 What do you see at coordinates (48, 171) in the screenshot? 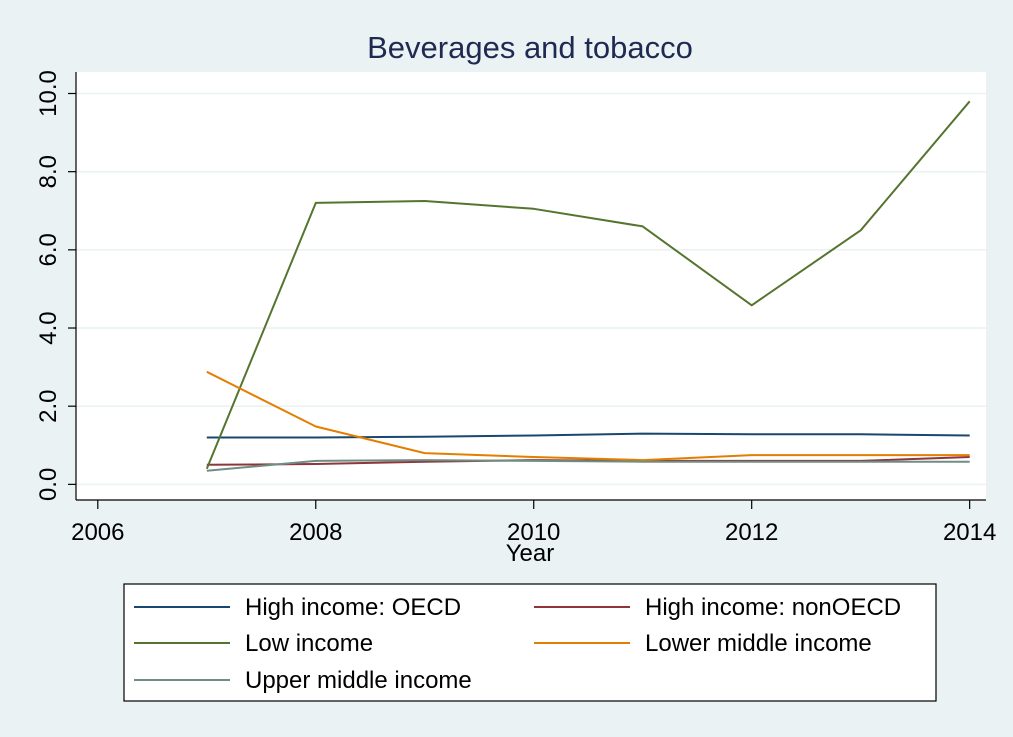
I see `y-tick-label: 8.0` at bounding box center [48, 171].